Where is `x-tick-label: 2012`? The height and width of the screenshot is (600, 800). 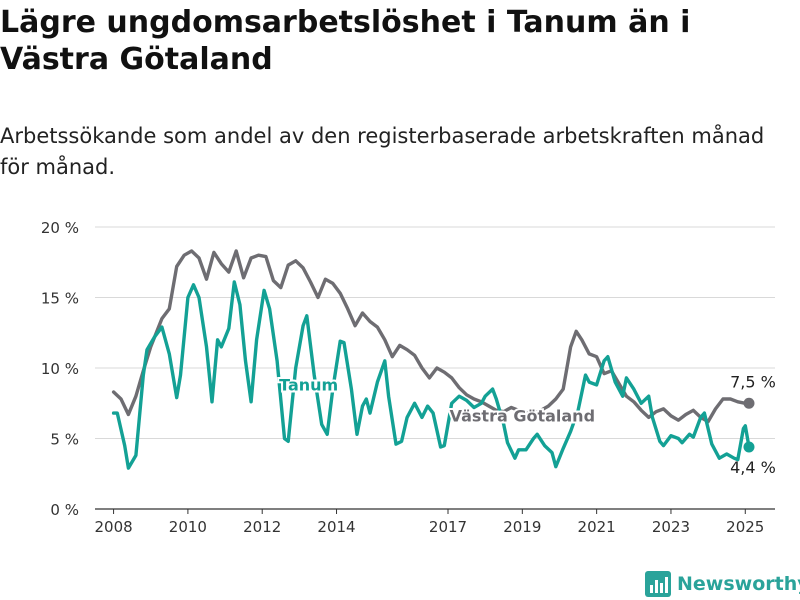
x-tick-label: 2012 is located at coordinates (262, 527).